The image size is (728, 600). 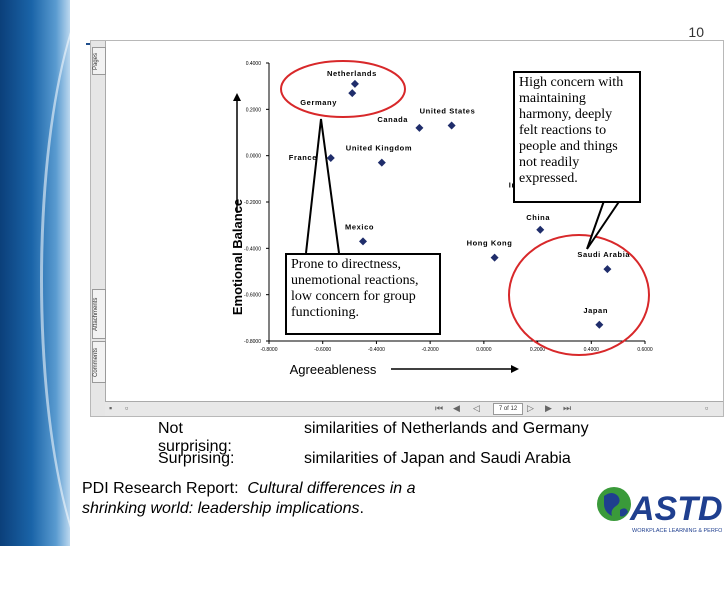 I want to click on point-china, so click(x=540, y=229).